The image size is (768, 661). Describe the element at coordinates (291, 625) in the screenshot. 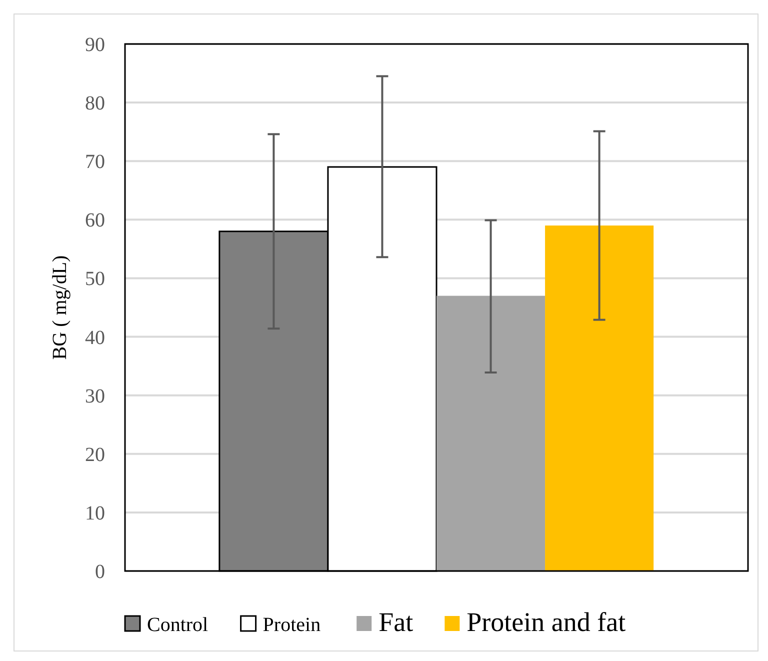

I see `legend-label: Protein` at that location.